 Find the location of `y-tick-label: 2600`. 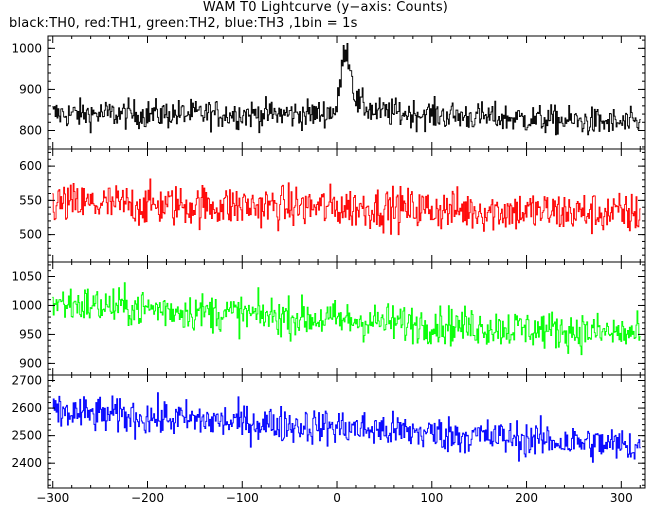

y-tick-label: 2600 is located at coordinates (26, 408).